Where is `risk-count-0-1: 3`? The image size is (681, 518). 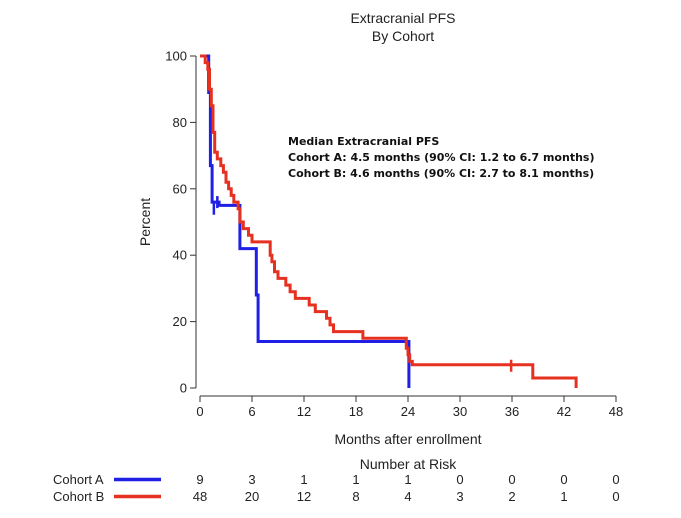 risk-count-0-1: 3 is located at coordinates (251, 479).